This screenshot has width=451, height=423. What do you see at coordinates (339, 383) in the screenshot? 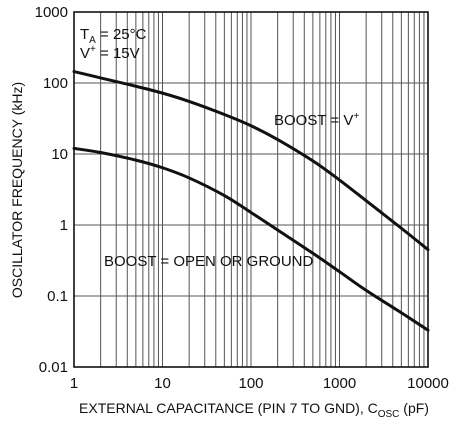
I see `x-tick-label: 1000` at bounding box center [339, 383].